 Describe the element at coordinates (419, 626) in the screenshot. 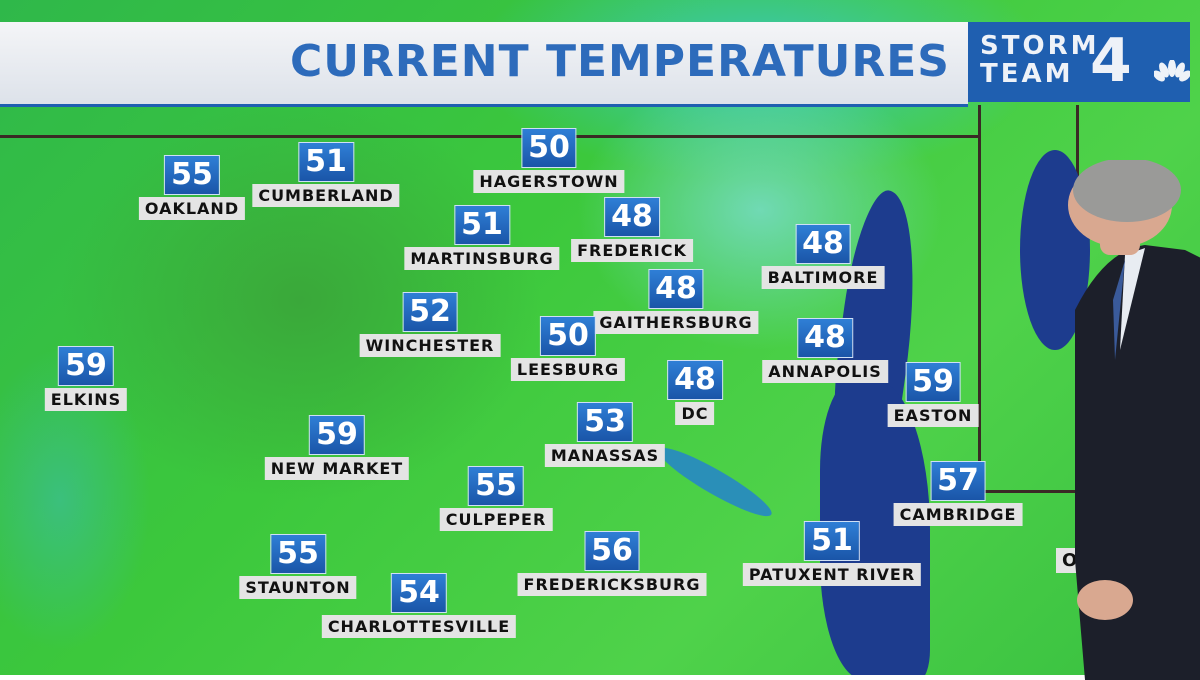

I see `city-name: CHARLOTTESVILLE` at that location.